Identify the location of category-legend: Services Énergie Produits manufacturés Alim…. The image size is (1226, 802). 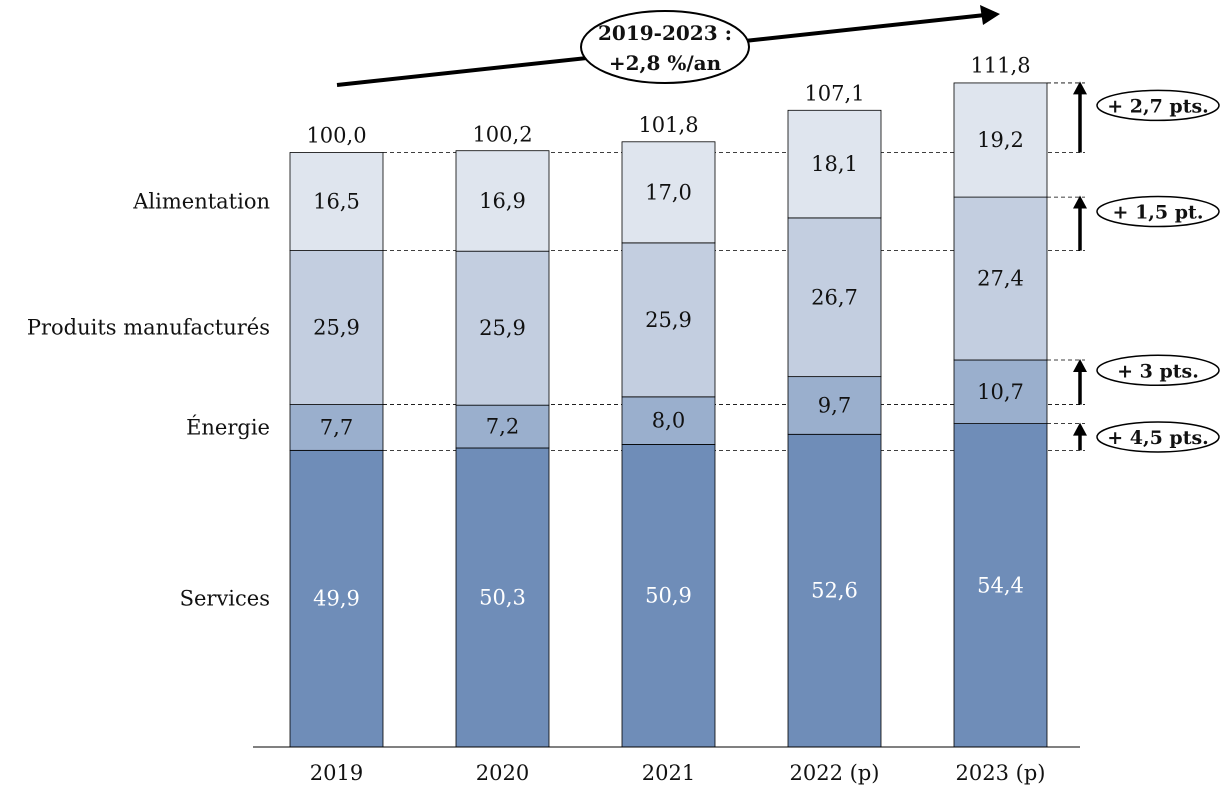
(148, 400).